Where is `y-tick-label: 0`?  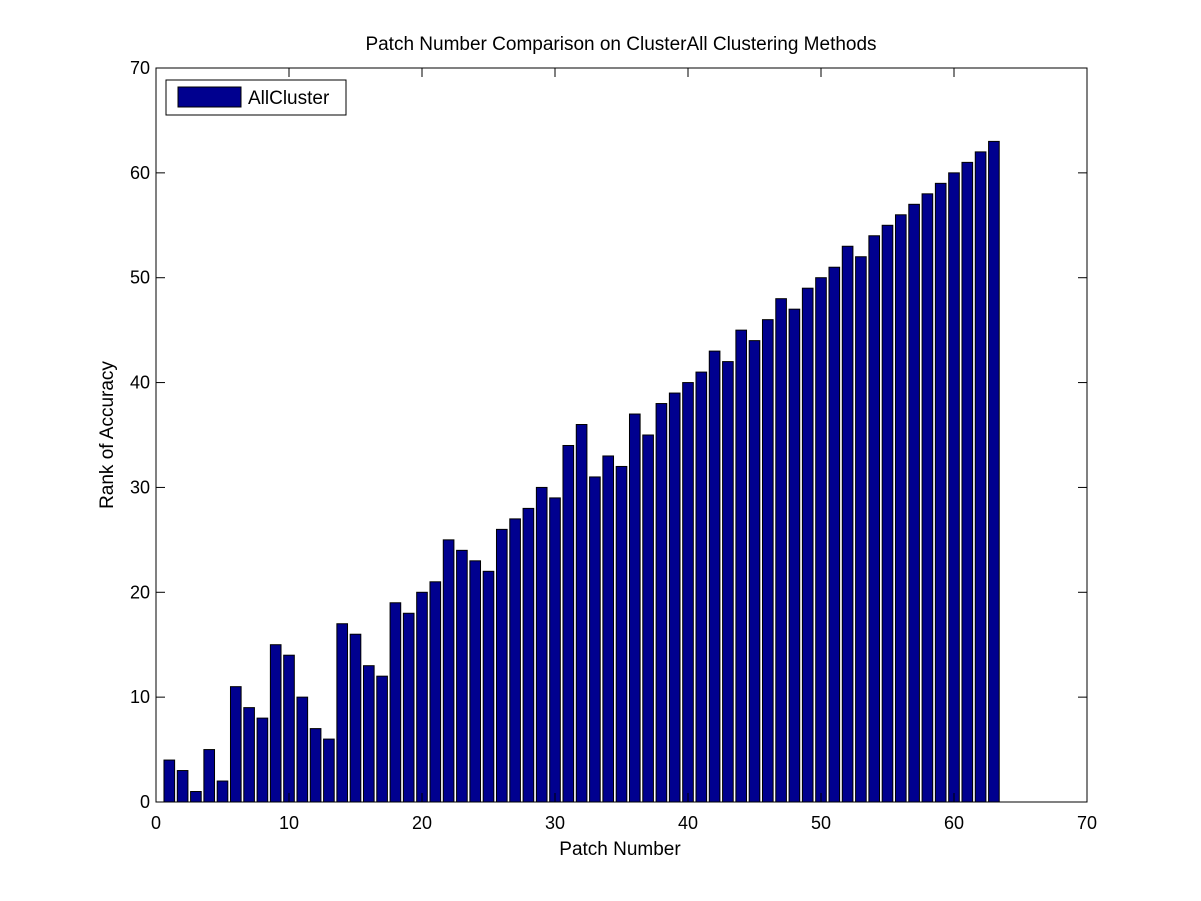
y-tick-label: 0 is located at coordinates (145, 802).